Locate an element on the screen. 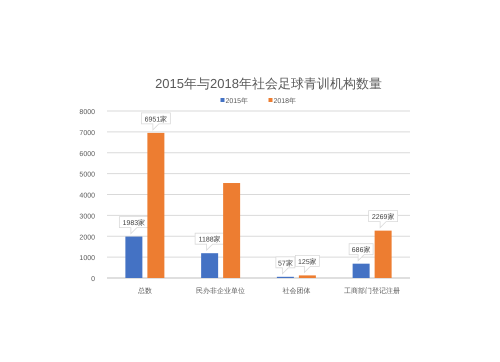 The image size is (500, 362). chart-title: 2015年与2018年社会足球青训机构数量 is located at coordinates (268, 83).